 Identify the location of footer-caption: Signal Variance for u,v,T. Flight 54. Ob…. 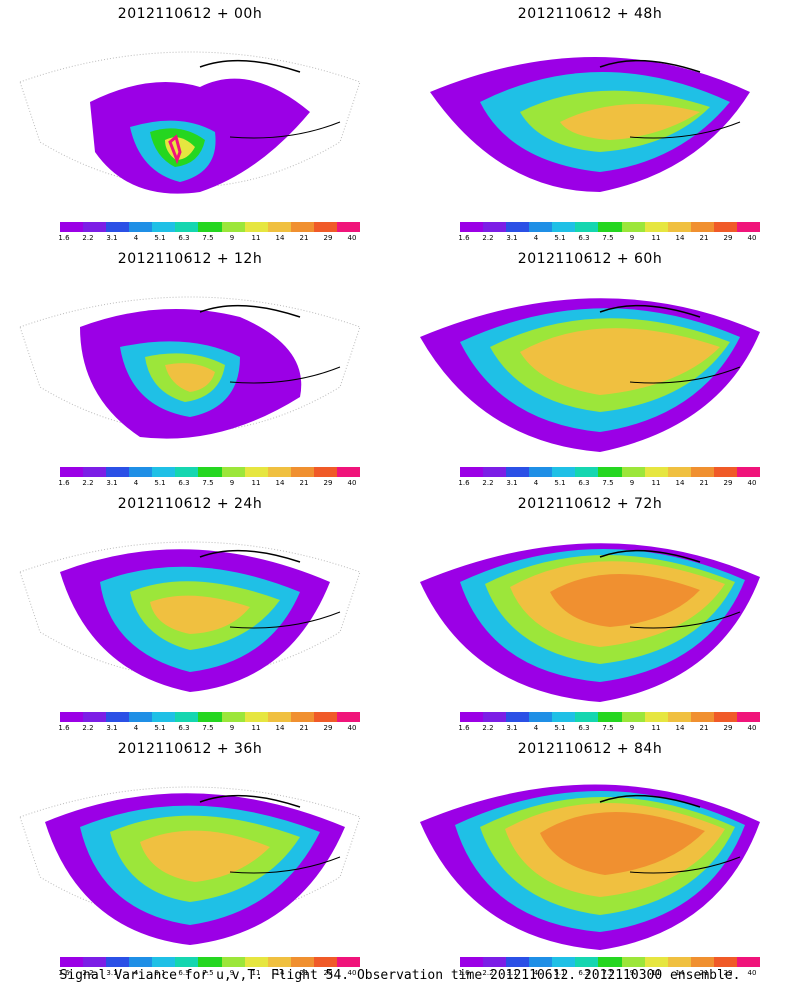
(400, 975).